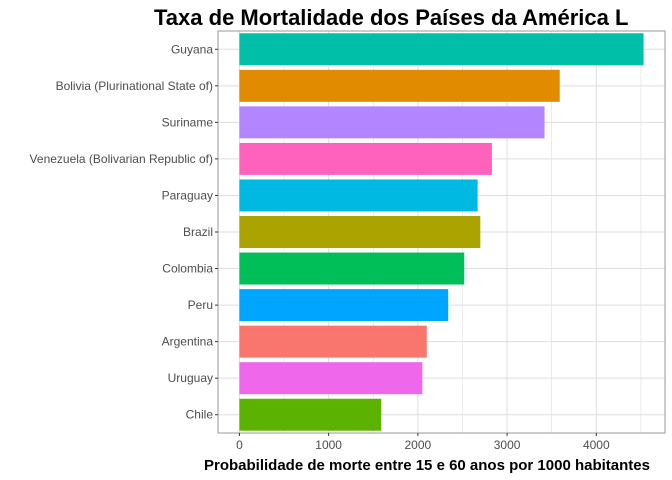  What do you see at coordinates (358, 195) in the screenshot?
I see `bar-paraguay` at bounding box center [358, 195].